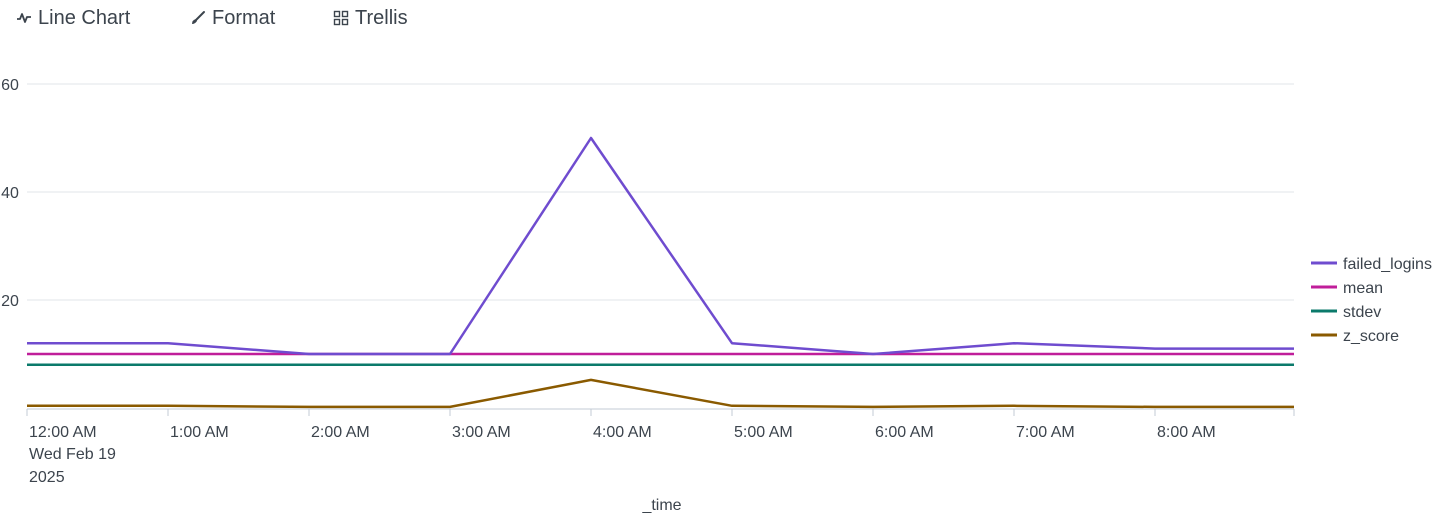 The height and width of the screenshot is (523, 1456). I want to click on x-tick-label: 4:00 AM, so click(622, 432).